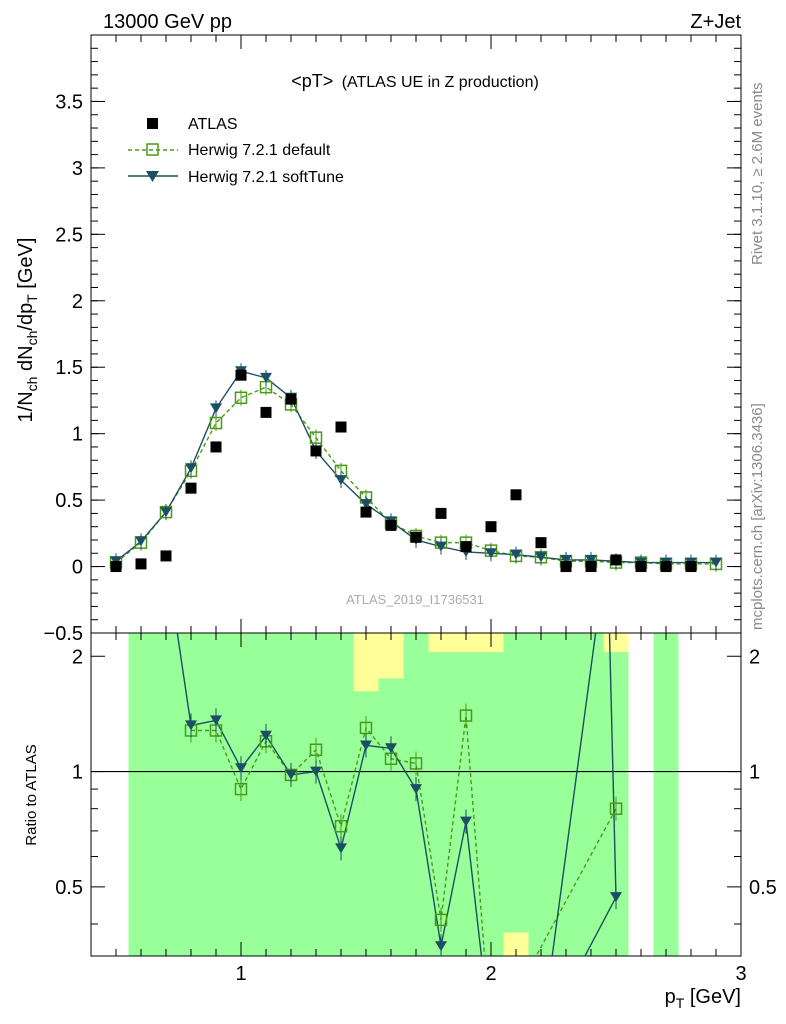  I want to click on ratio-ytick-label-left-0: 0.5, so click(69, 888).